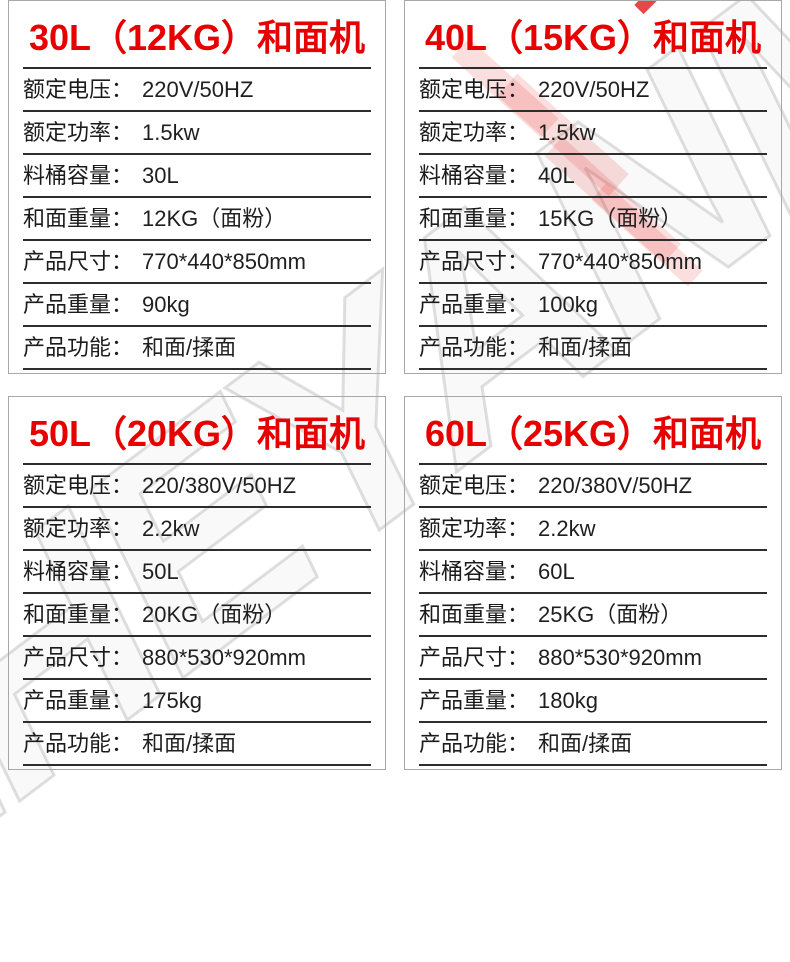  I want to click on spec-row: 料桶容量： 60L, so click(593, 572).